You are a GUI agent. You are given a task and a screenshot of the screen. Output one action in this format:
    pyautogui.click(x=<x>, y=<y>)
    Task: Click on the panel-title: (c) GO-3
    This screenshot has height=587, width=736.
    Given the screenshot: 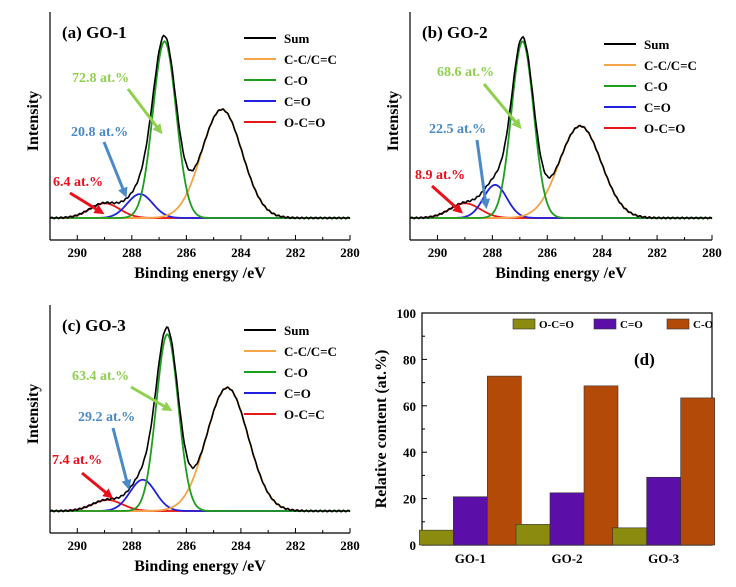 What is the action you would take?
    pyautogui.click(x=94, y=325)
    